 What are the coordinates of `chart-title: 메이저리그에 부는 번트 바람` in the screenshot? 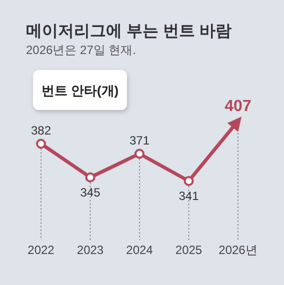 It's located at (129, 31).